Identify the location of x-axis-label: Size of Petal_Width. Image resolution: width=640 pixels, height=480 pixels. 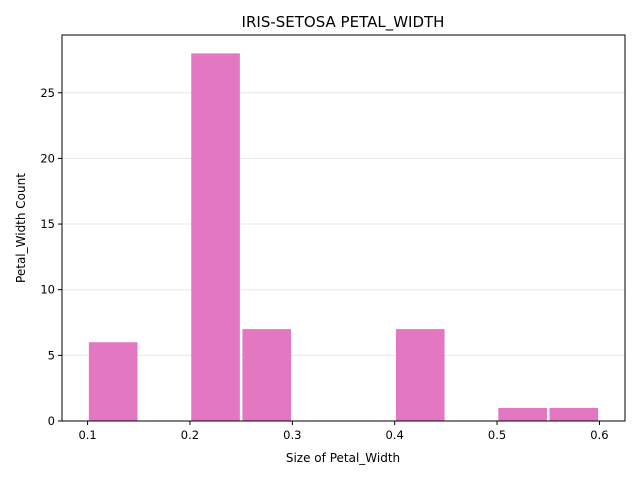
(343, 458).